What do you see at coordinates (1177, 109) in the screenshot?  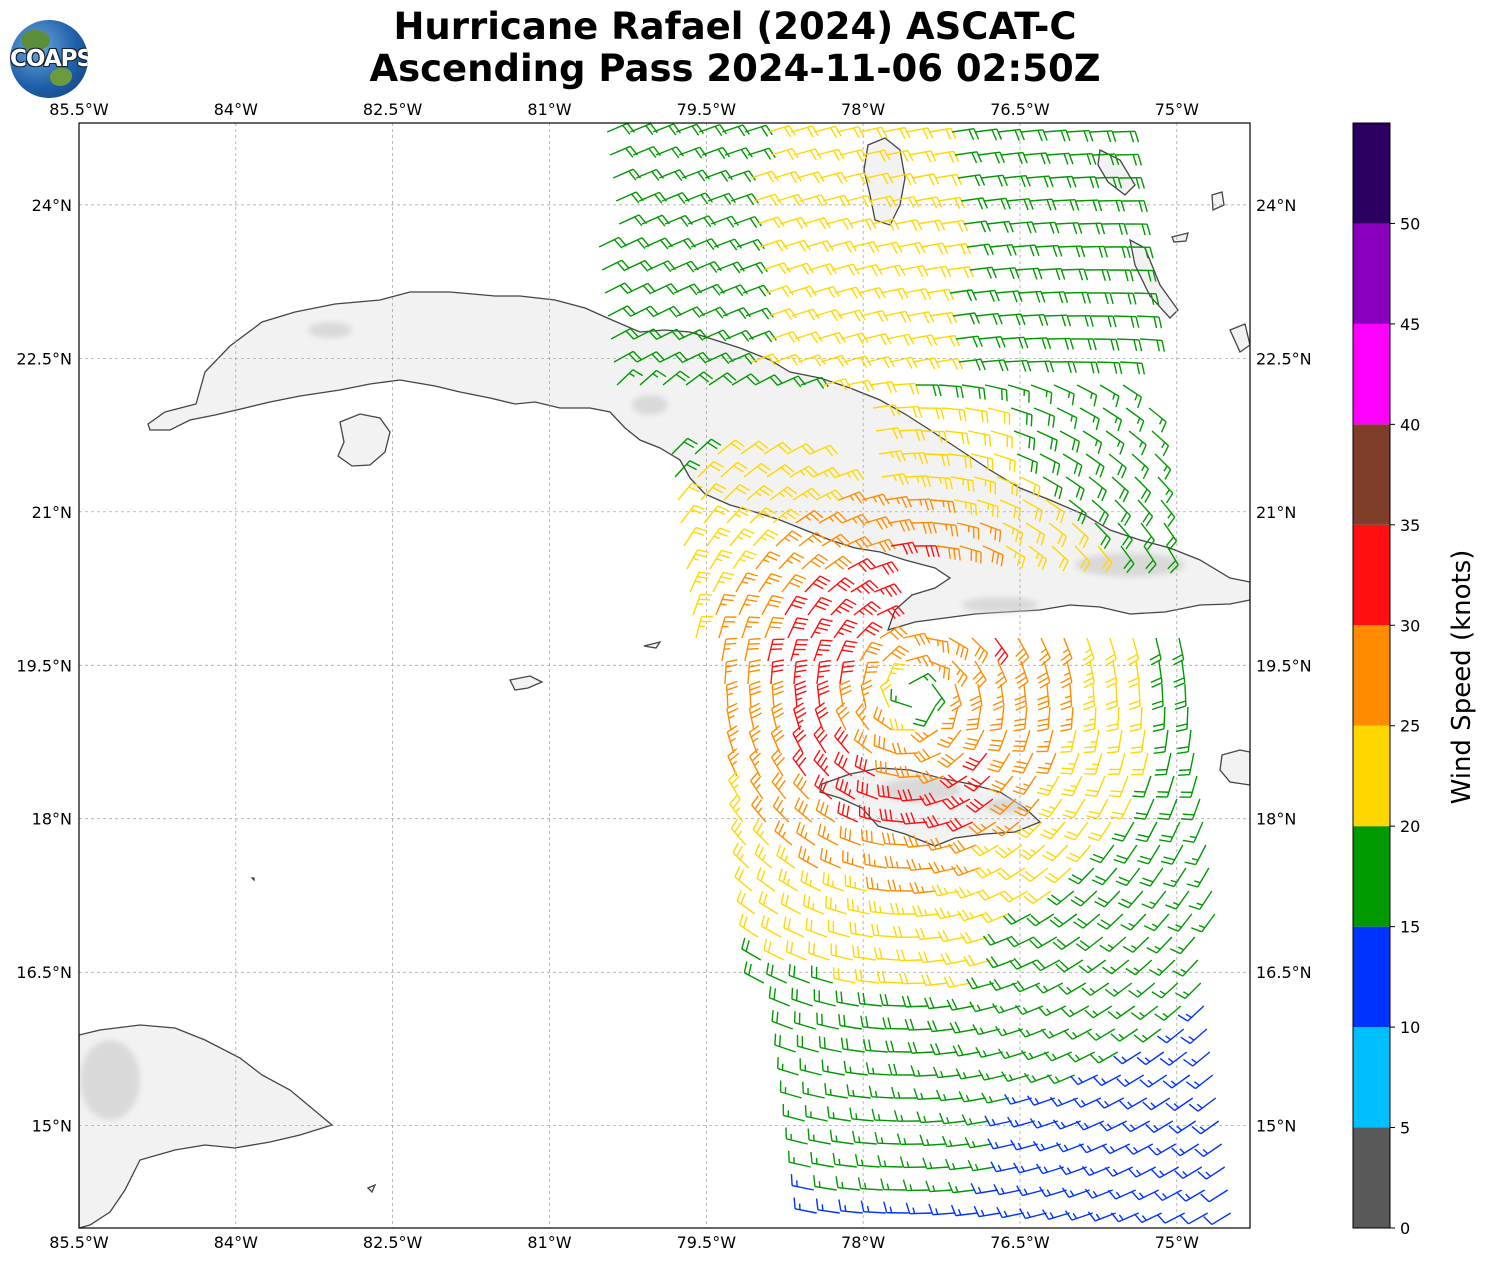 I see `lon-tick-label-top: 75°W` at bounding box center [1177, 109].